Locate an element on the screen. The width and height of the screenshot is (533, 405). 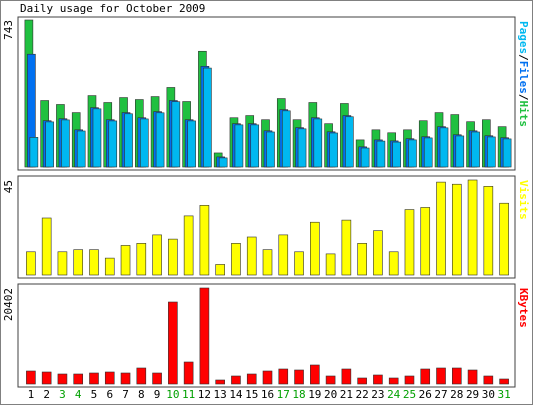
x-tick-label: 28 is located at coordinates (456, 394).